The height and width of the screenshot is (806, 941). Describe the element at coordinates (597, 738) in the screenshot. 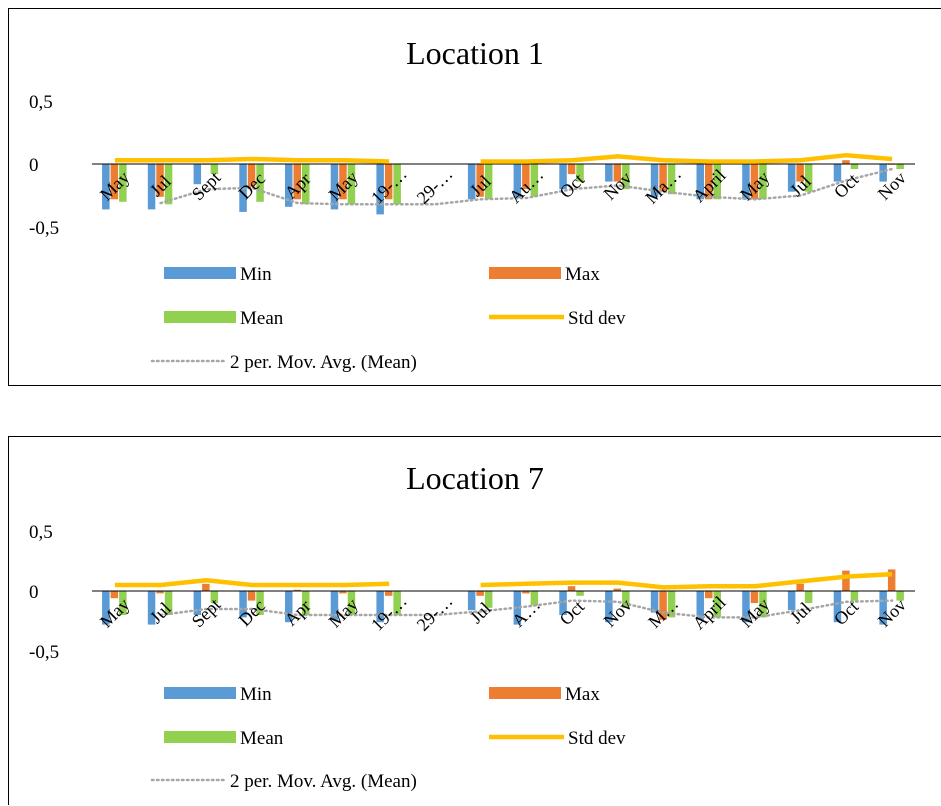

I see `legend-label: Std dev` at that location.